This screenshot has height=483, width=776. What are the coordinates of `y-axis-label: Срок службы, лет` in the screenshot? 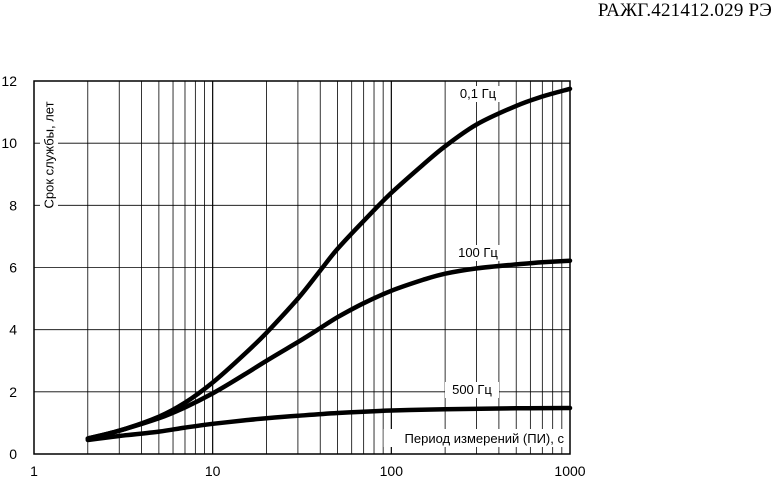 It's located at (49, 154).